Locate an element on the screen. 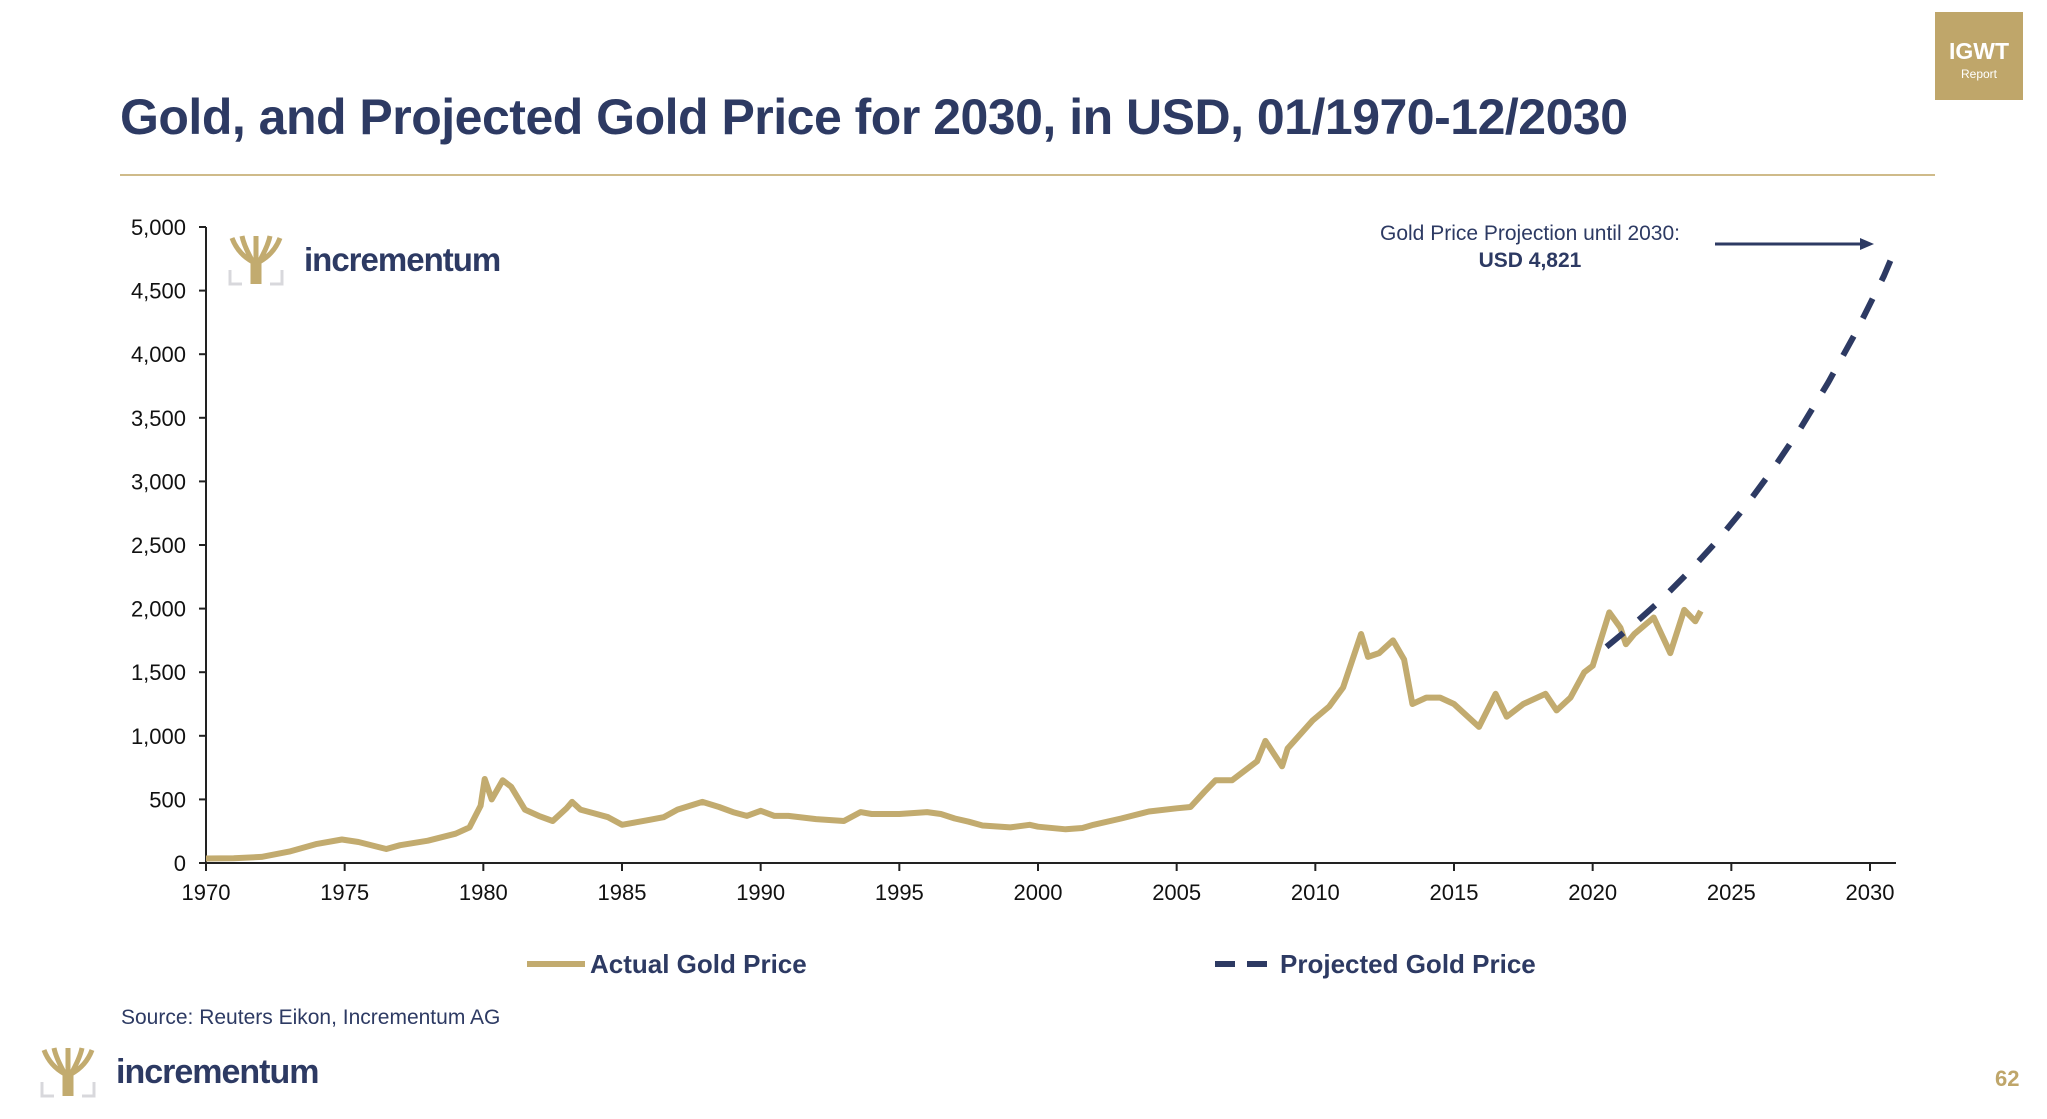 The width and height of the screenshot is (2047, 1119). x-tick-label: 2010 is located at coordinates (1315, 892).